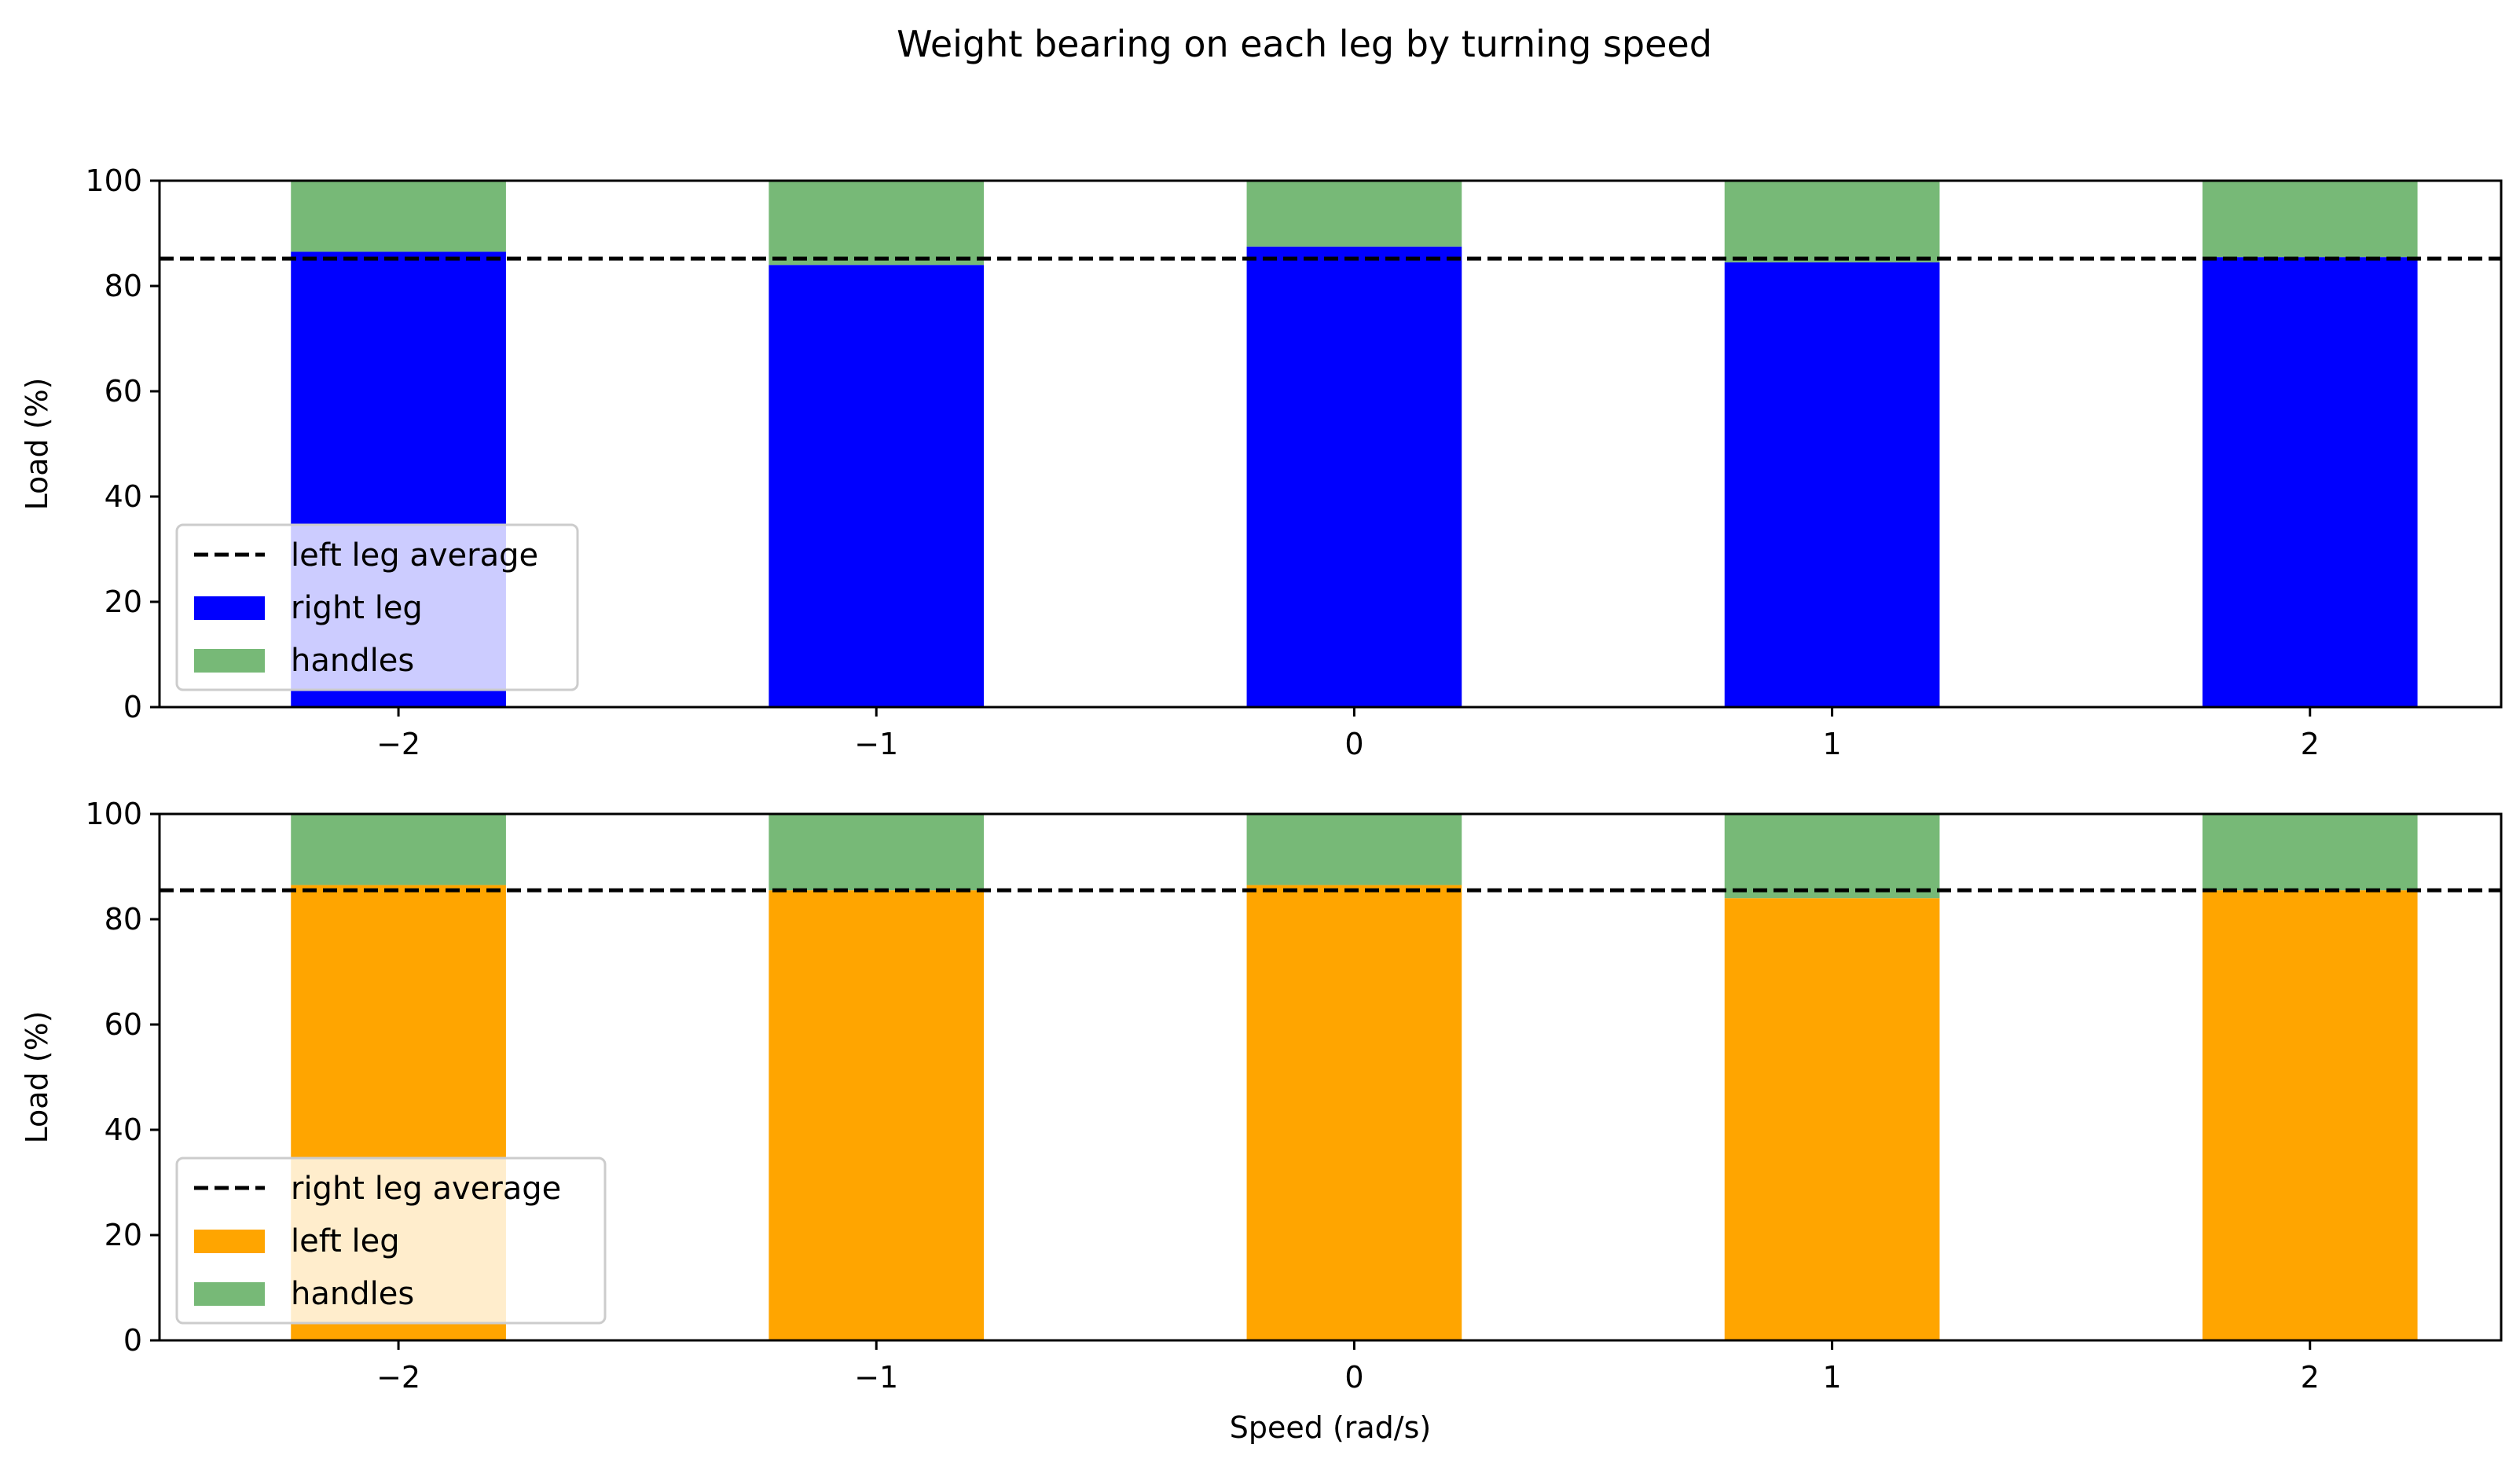 The width and height of the screenshot is (2520, 1470). Describe the element at coordinates (357, 608) in the screenshot. I see `legend-label: right leg` at that location.